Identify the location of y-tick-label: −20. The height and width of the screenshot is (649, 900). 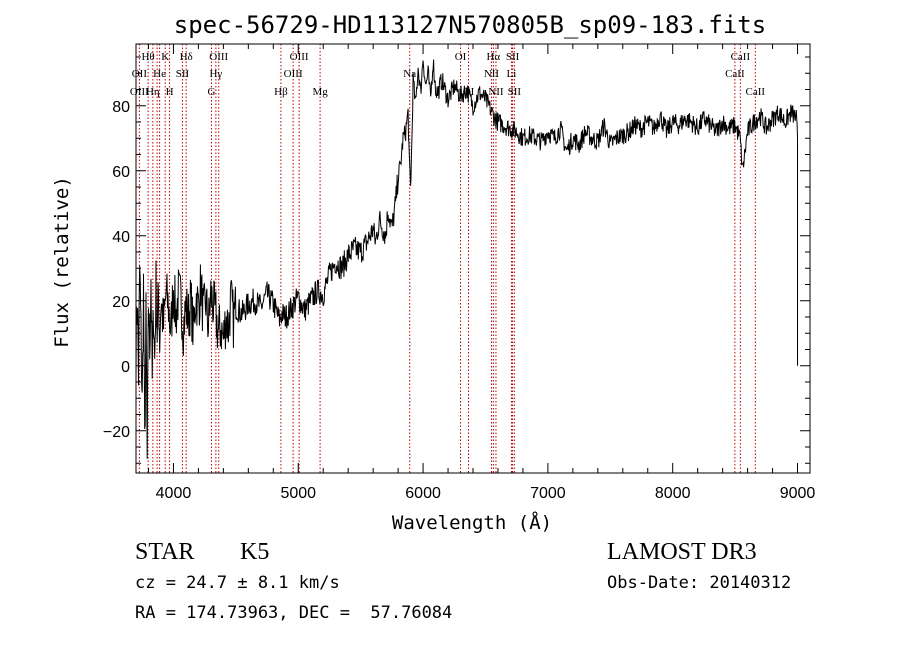
(116, 432).